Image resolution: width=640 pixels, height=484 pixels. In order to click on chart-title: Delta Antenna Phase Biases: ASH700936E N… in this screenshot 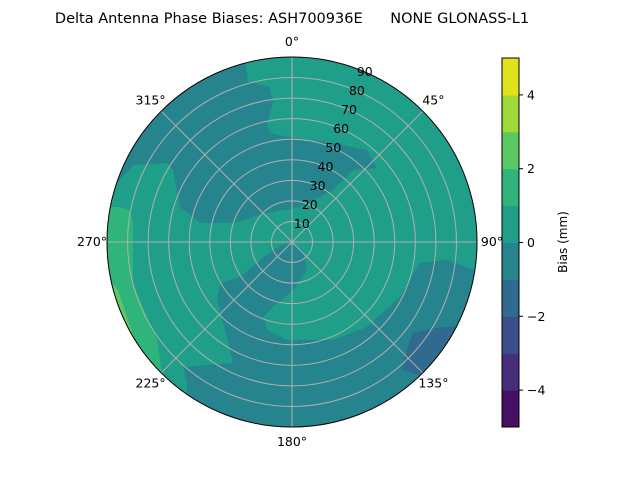, I will do `click(292, 19)`.